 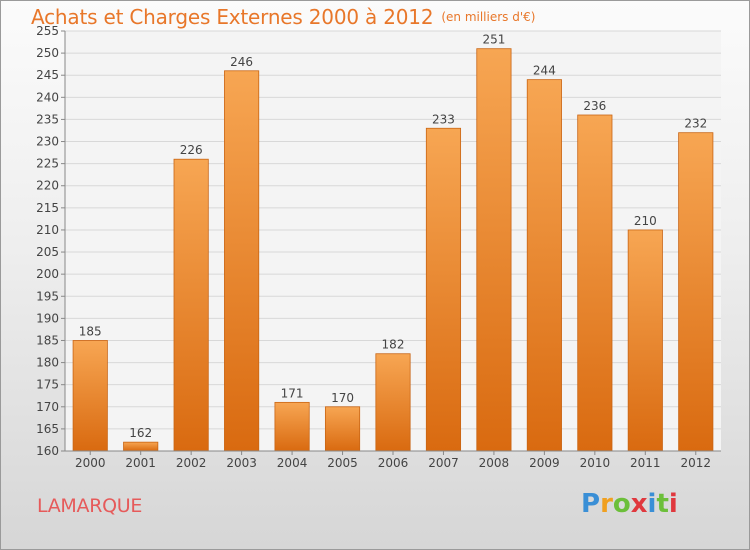 What do you see at coordinates (443, 119) in the screenshot?
I see `data-label-2007: 233` at bounding box center [443, 119].